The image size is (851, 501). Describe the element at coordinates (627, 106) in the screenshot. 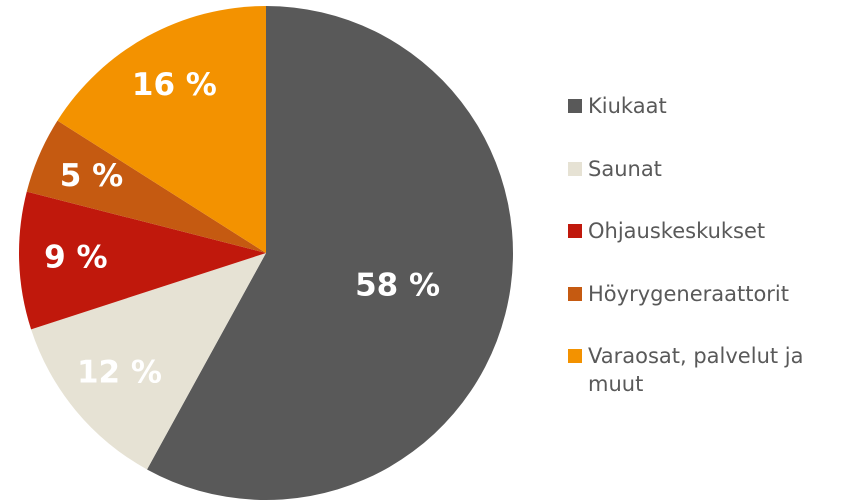

I see `legend-label: Kiukaat` at that location.